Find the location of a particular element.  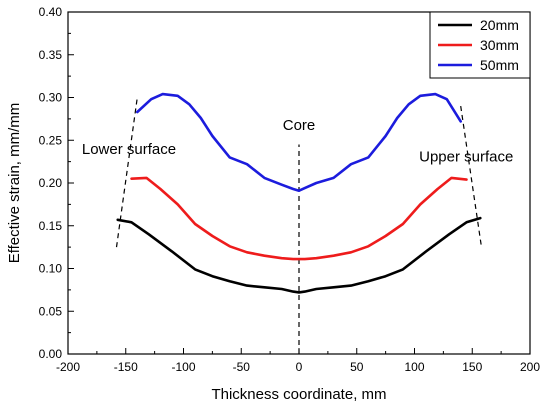

x-axis-title: Thickness coordinate, mm is located at coordinates (298, 394).